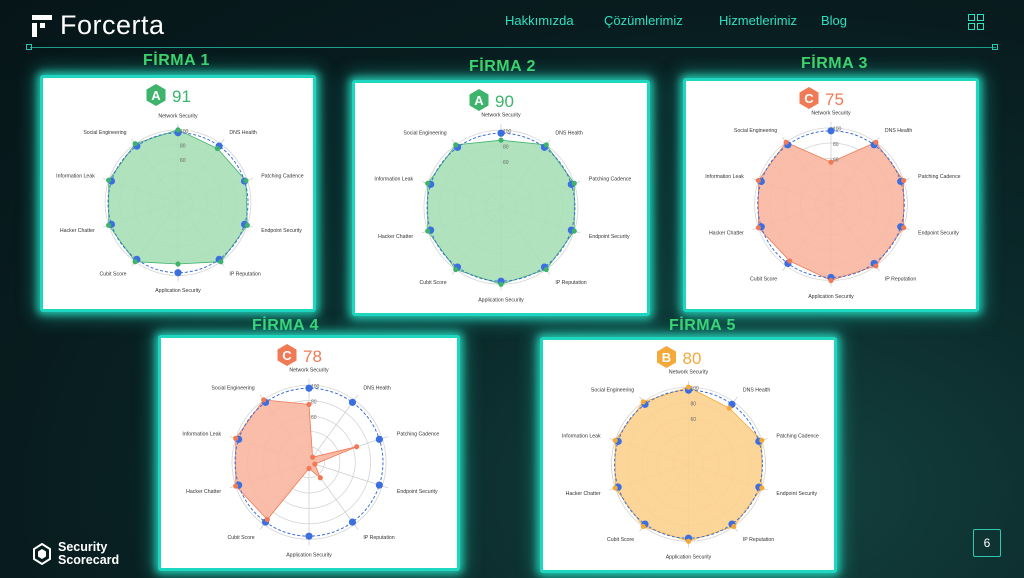  I want to click on score-value: 75, so click(834, 99).